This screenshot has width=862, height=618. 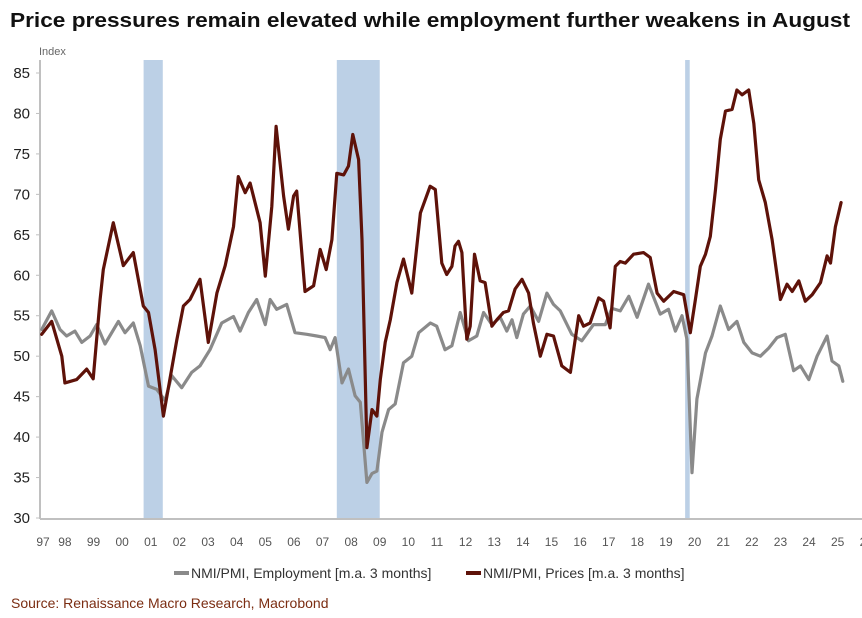 What do you see at coordinates (473, 573) in the screenshot?
I see `legend-swatch-prices` at bounding box center [473, 573].